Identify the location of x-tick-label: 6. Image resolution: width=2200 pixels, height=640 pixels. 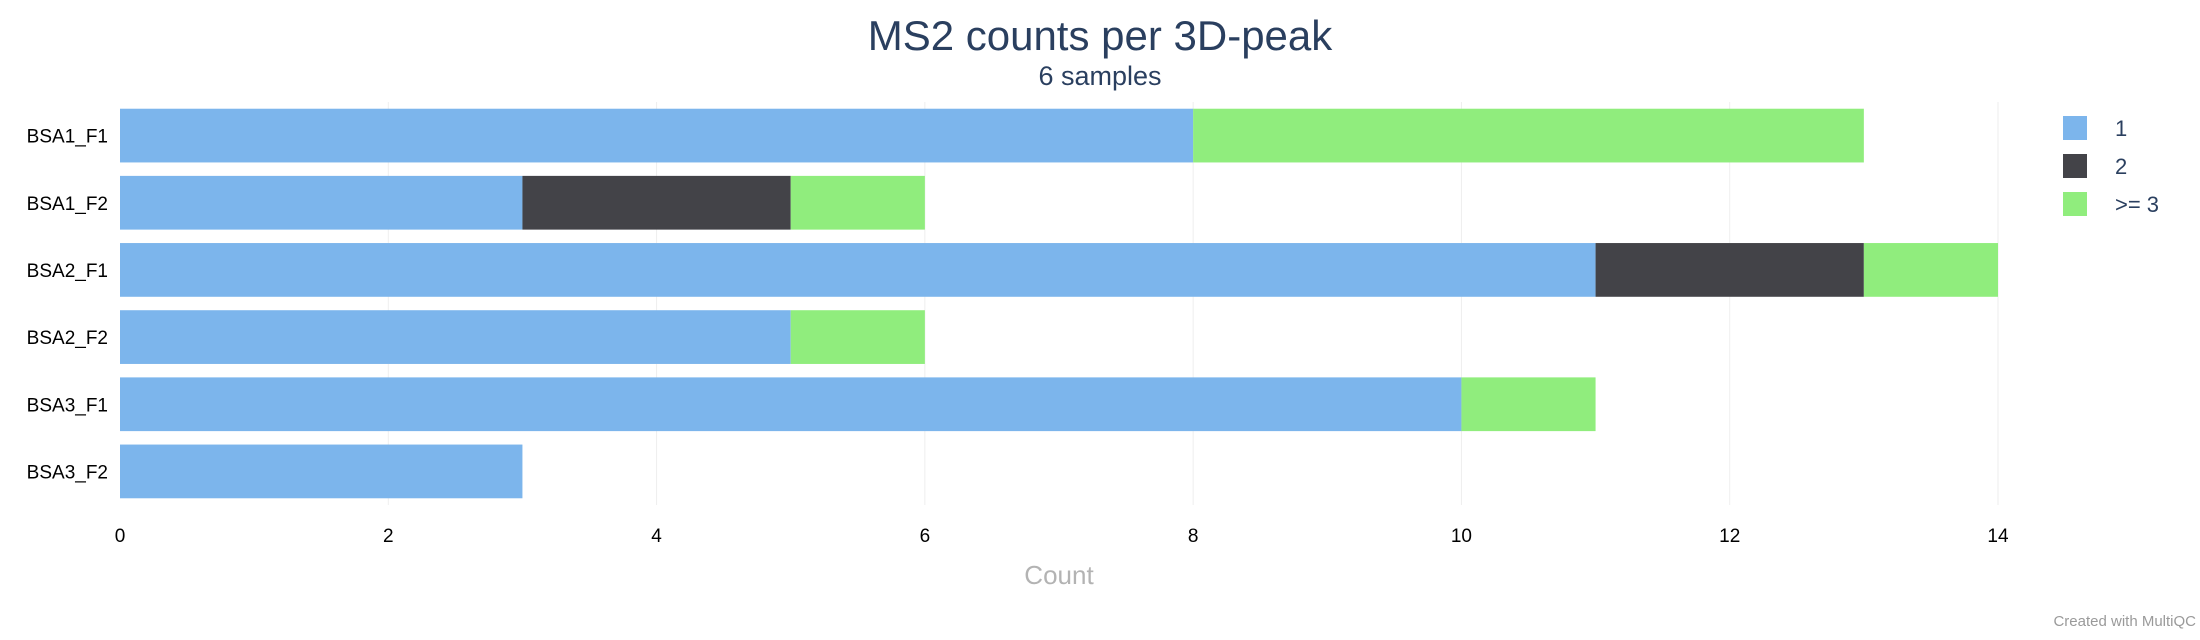
(925, 536).